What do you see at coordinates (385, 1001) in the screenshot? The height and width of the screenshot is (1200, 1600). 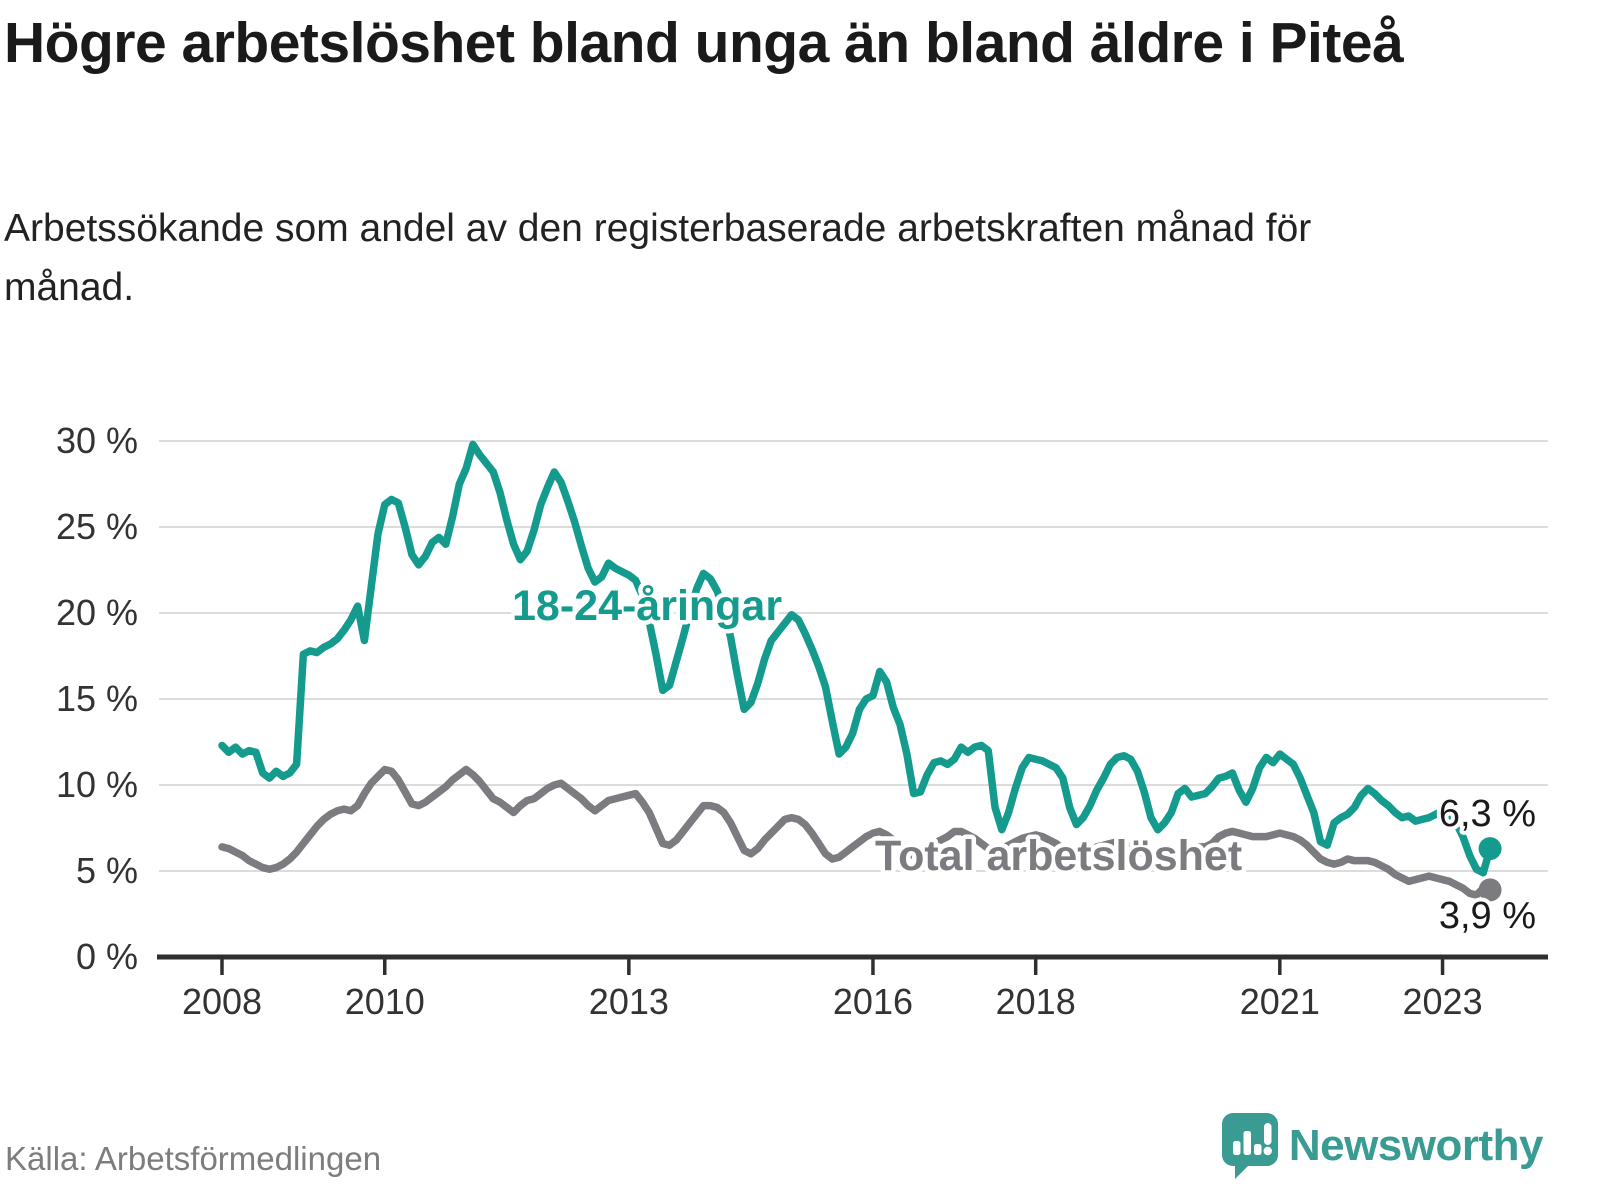 I see `x-axis-label: 2010` at bounding box center [385, 1001].